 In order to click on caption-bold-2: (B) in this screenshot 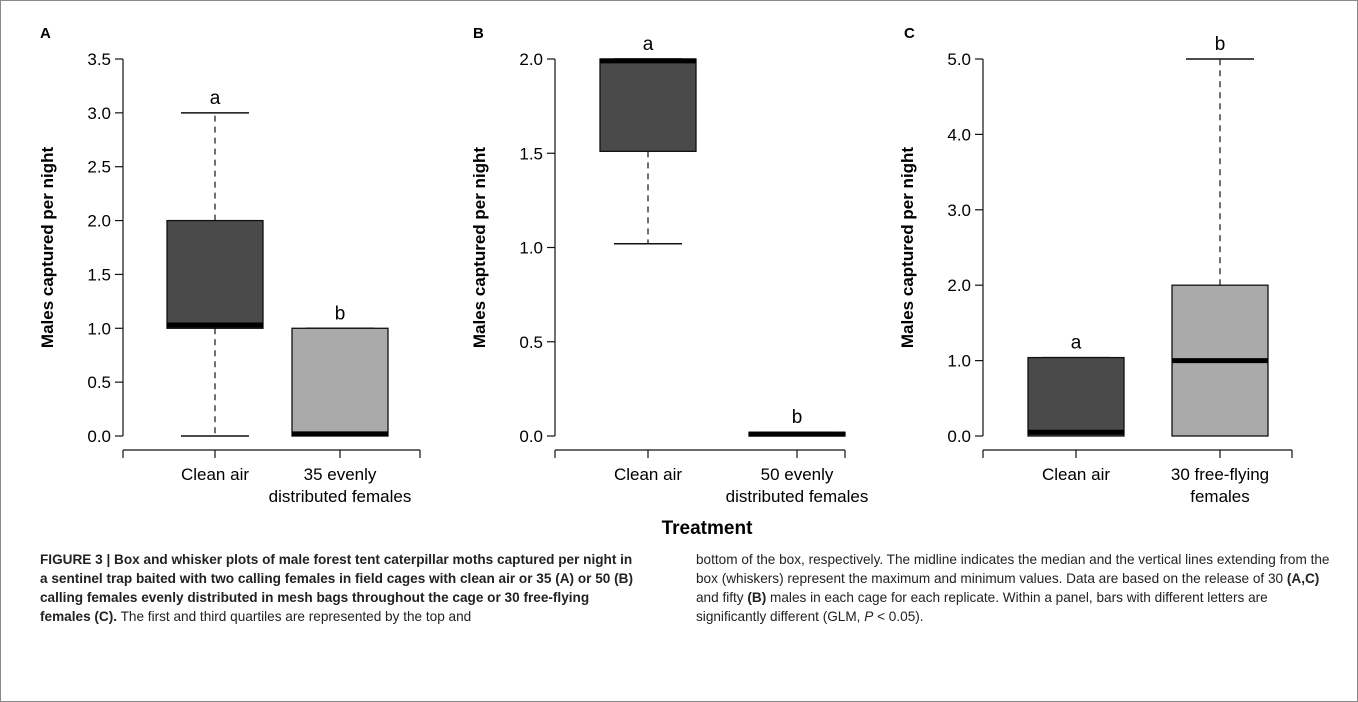, I will do `click(757, 597)`.